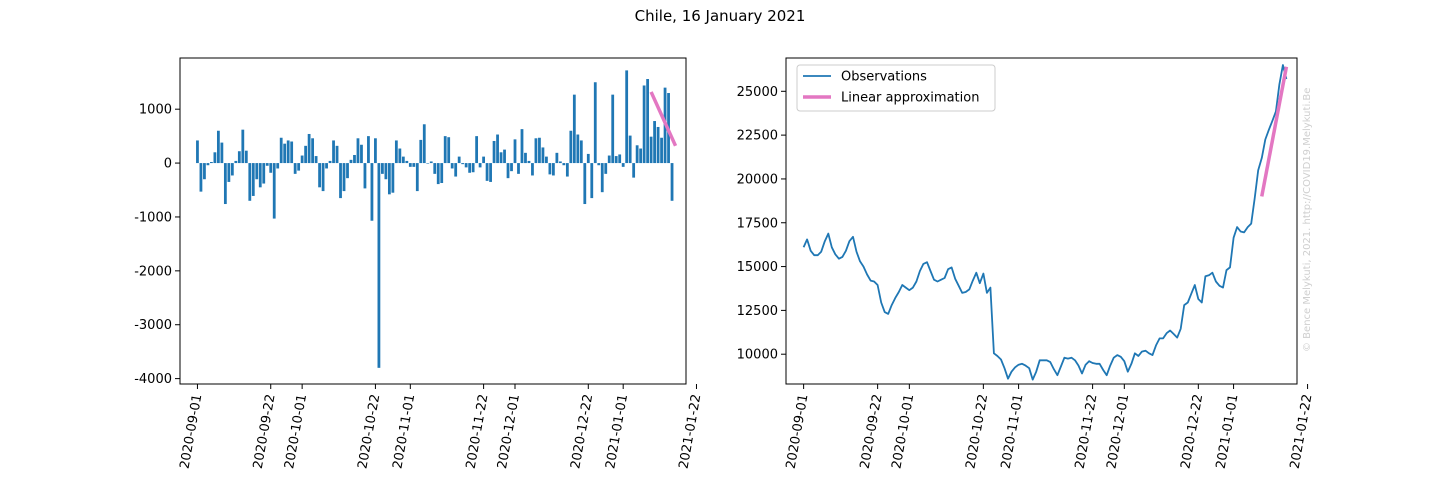 The width and height of the screenshot is (1440, 480). I want to click on chart1-ytick-label: 22500, so click(757, 136).